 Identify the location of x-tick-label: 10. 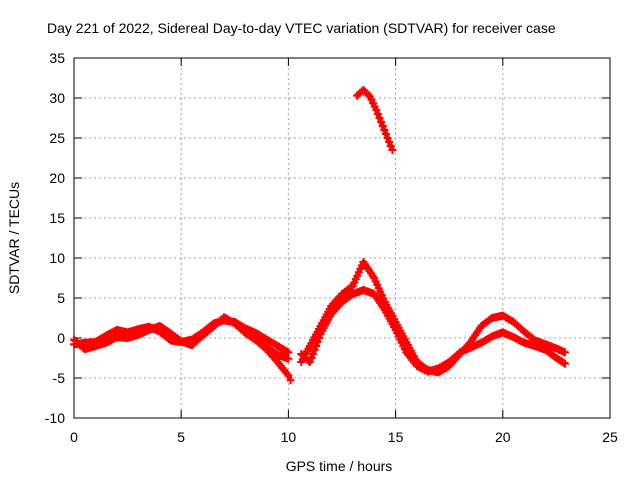
(289, 437).